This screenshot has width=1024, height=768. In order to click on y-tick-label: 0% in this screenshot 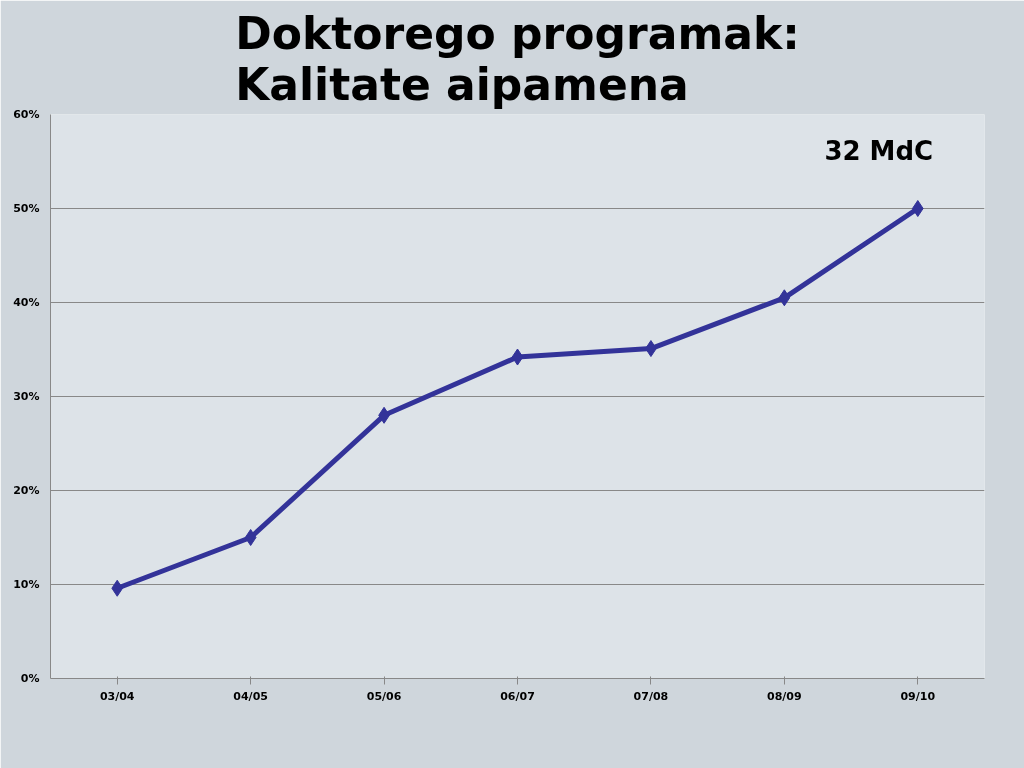, I will do `click(30, 678)`.